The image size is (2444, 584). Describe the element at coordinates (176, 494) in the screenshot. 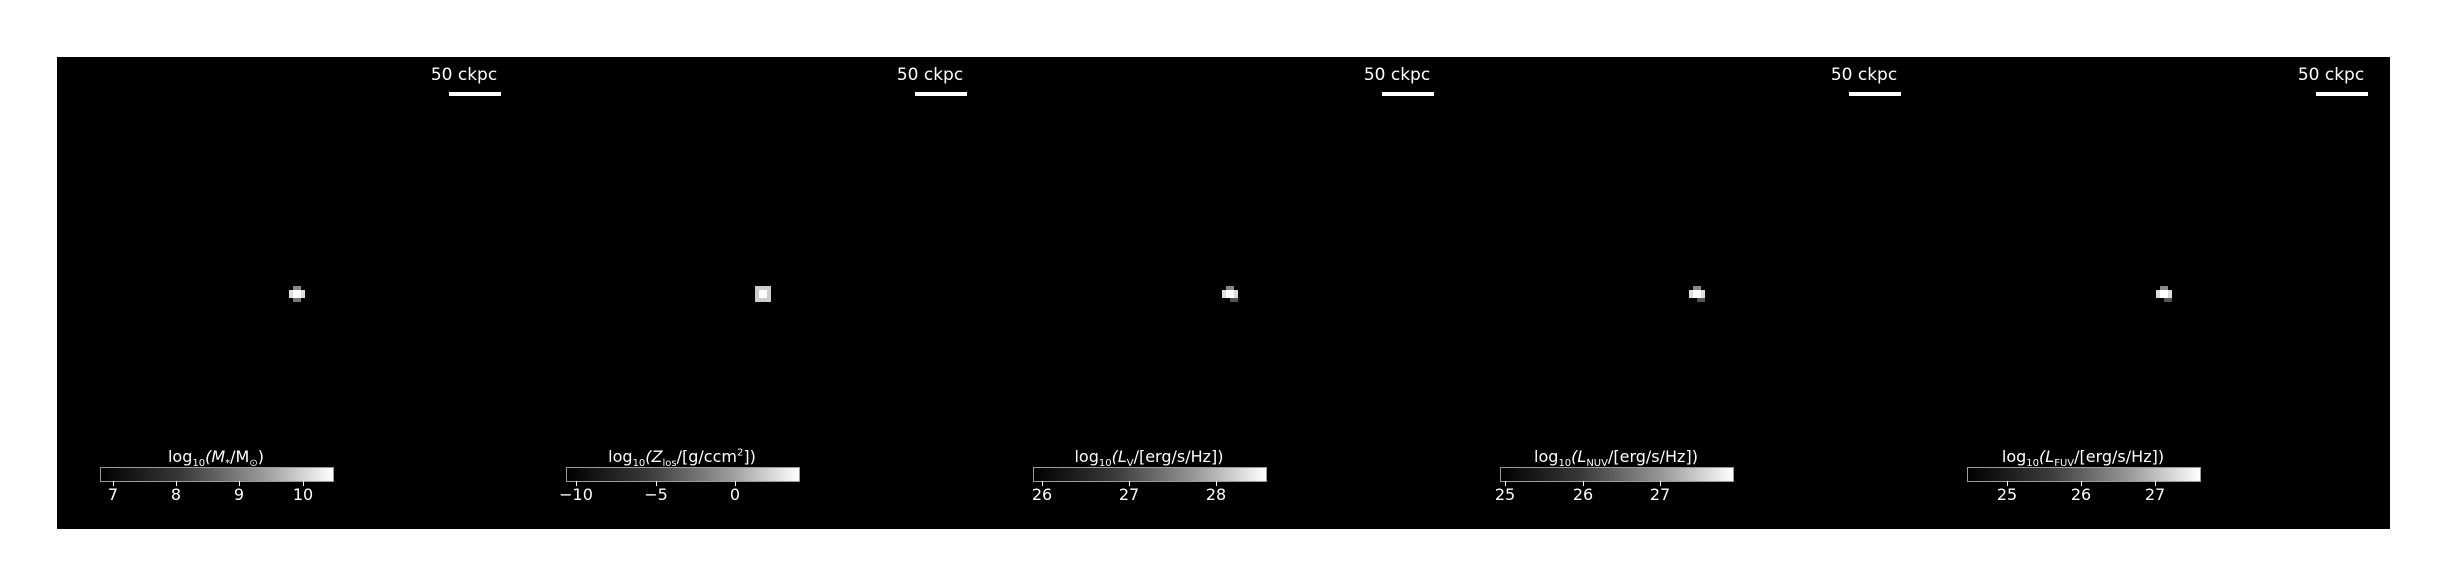

I see `colorbar-tick-label: 8` at that location.